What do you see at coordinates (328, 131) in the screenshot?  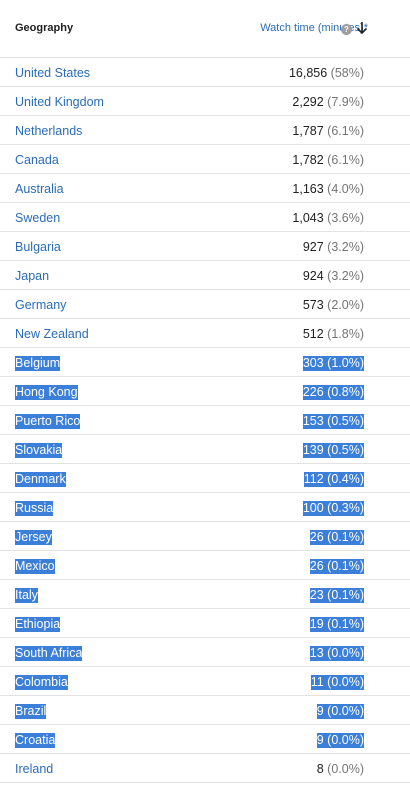 I see `watch-time-cell: 1,787 (6.1%)` at bounding box center [328, 131].